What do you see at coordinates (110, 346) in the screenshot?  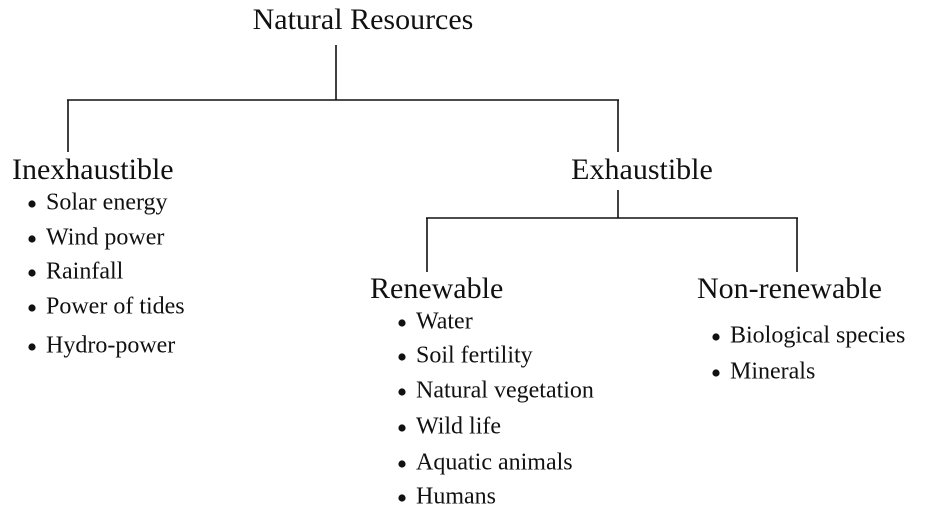 I see `list-item: Hydro-power` at bounding box center [110, 346].